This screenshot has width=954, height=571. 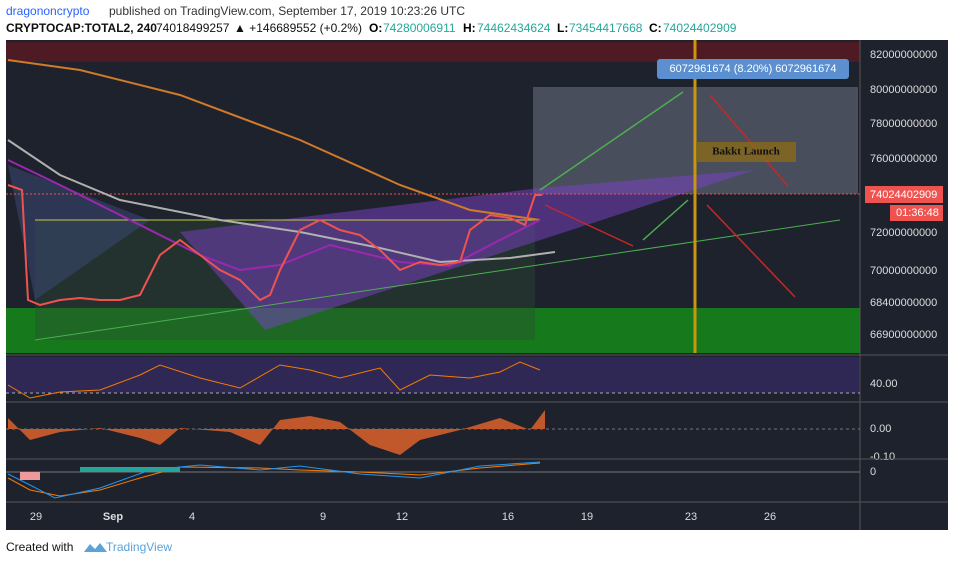 What do you see at coordinates (667, 194) in the screenshot?
I see `arrows` at bounding box center [667, 194].